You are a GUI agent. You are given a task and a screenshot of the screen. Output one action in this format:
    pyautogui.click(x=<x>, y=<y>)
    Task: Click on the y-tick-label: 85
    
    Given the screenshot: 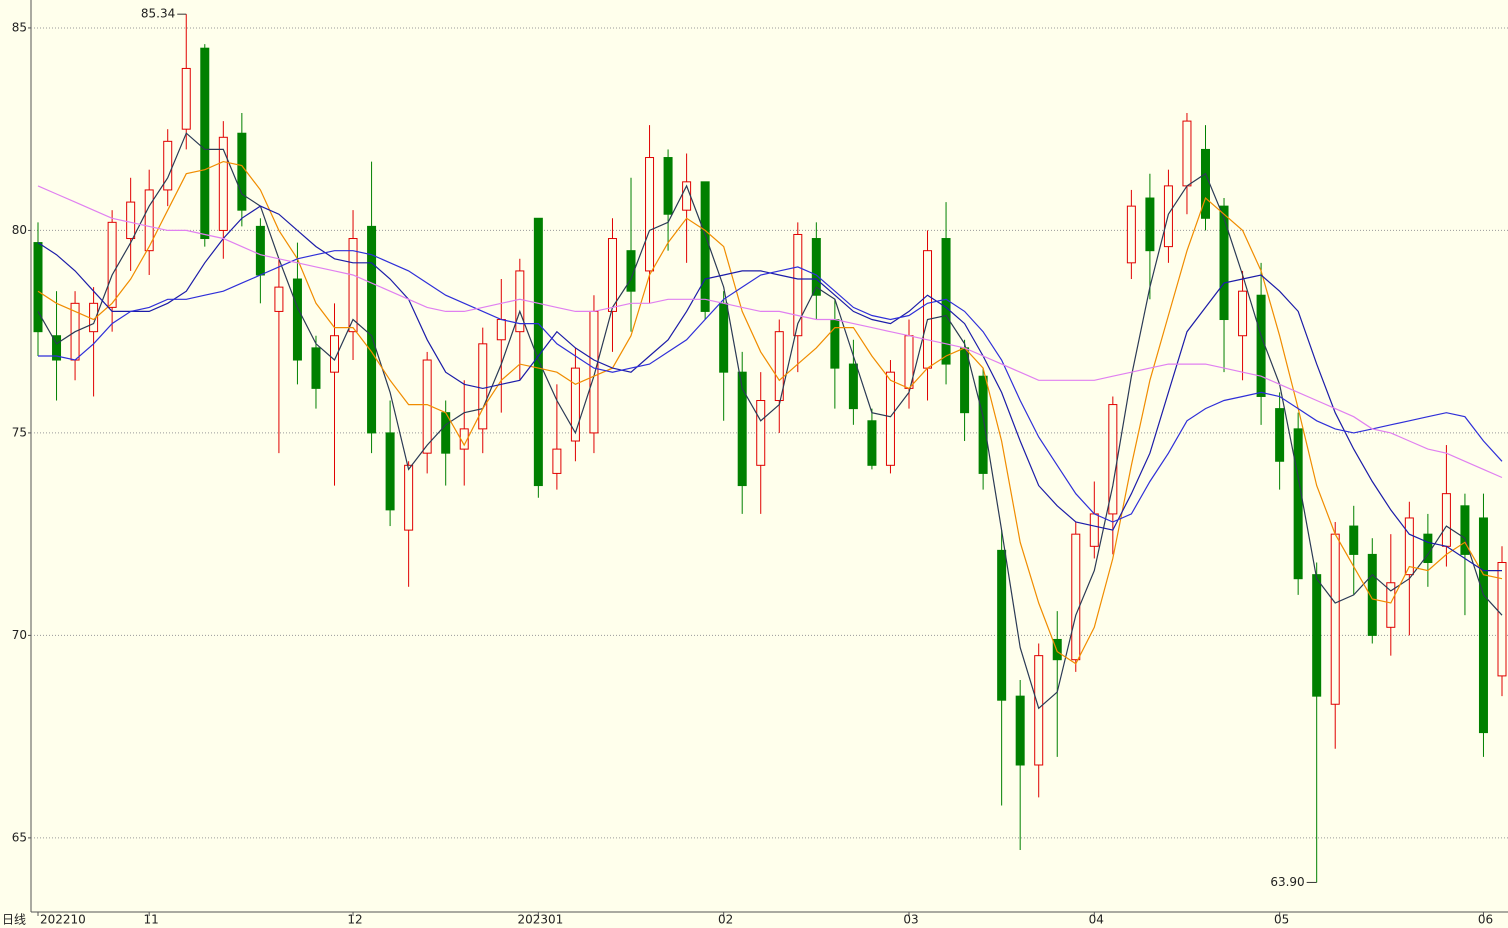 What is the action you would take?
    pyautogui.click(x=19, y=27)
    